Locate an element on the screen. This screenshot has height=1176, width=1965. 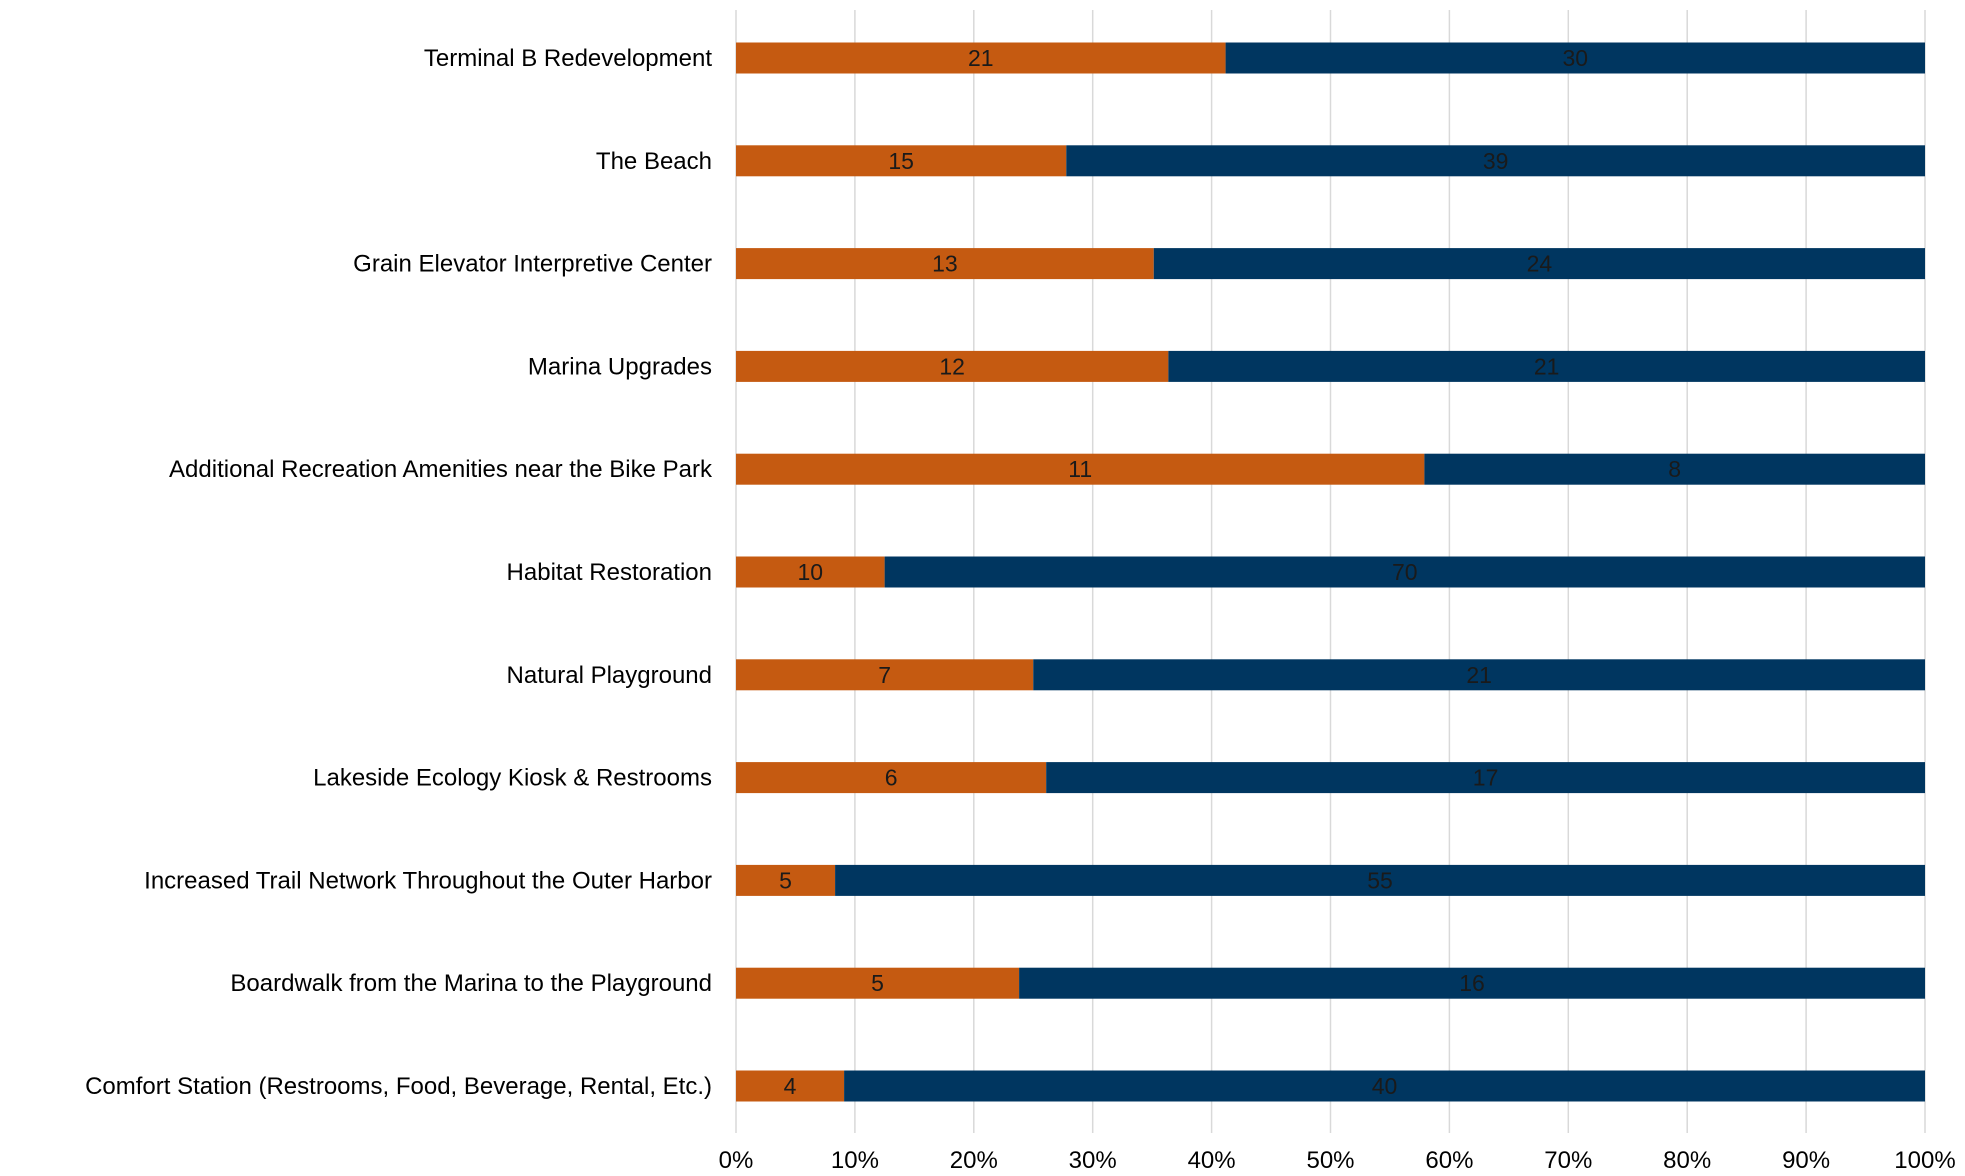
x-tick-label: 80% is located at coordinates (1687, 1160).